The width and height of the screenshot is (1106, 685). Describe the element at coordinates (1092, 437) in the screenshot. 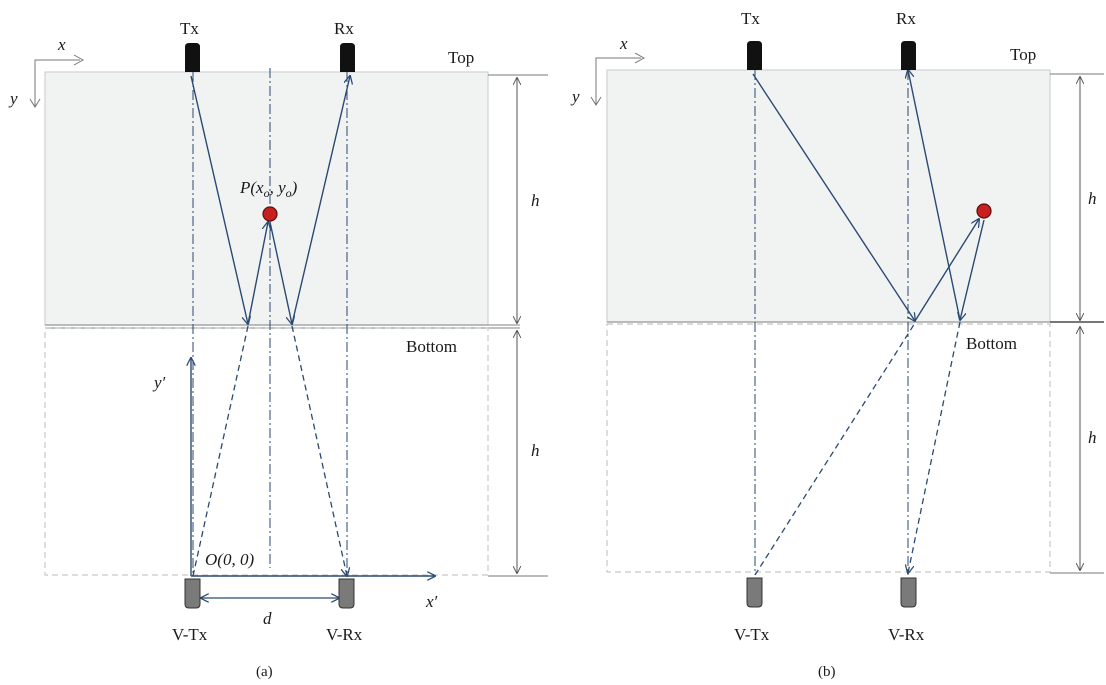

I see `label-h-lower-b: h` at that location.